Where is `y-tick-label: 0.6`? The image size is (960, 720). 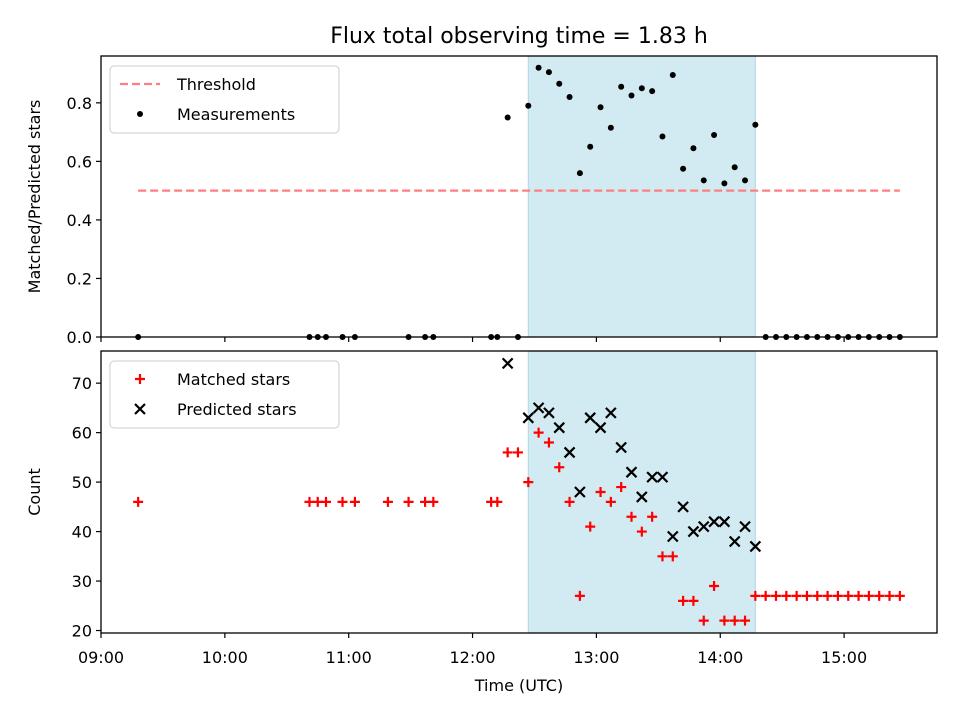 y-tick-label: 0.6 is located at coordinates (79, 161).